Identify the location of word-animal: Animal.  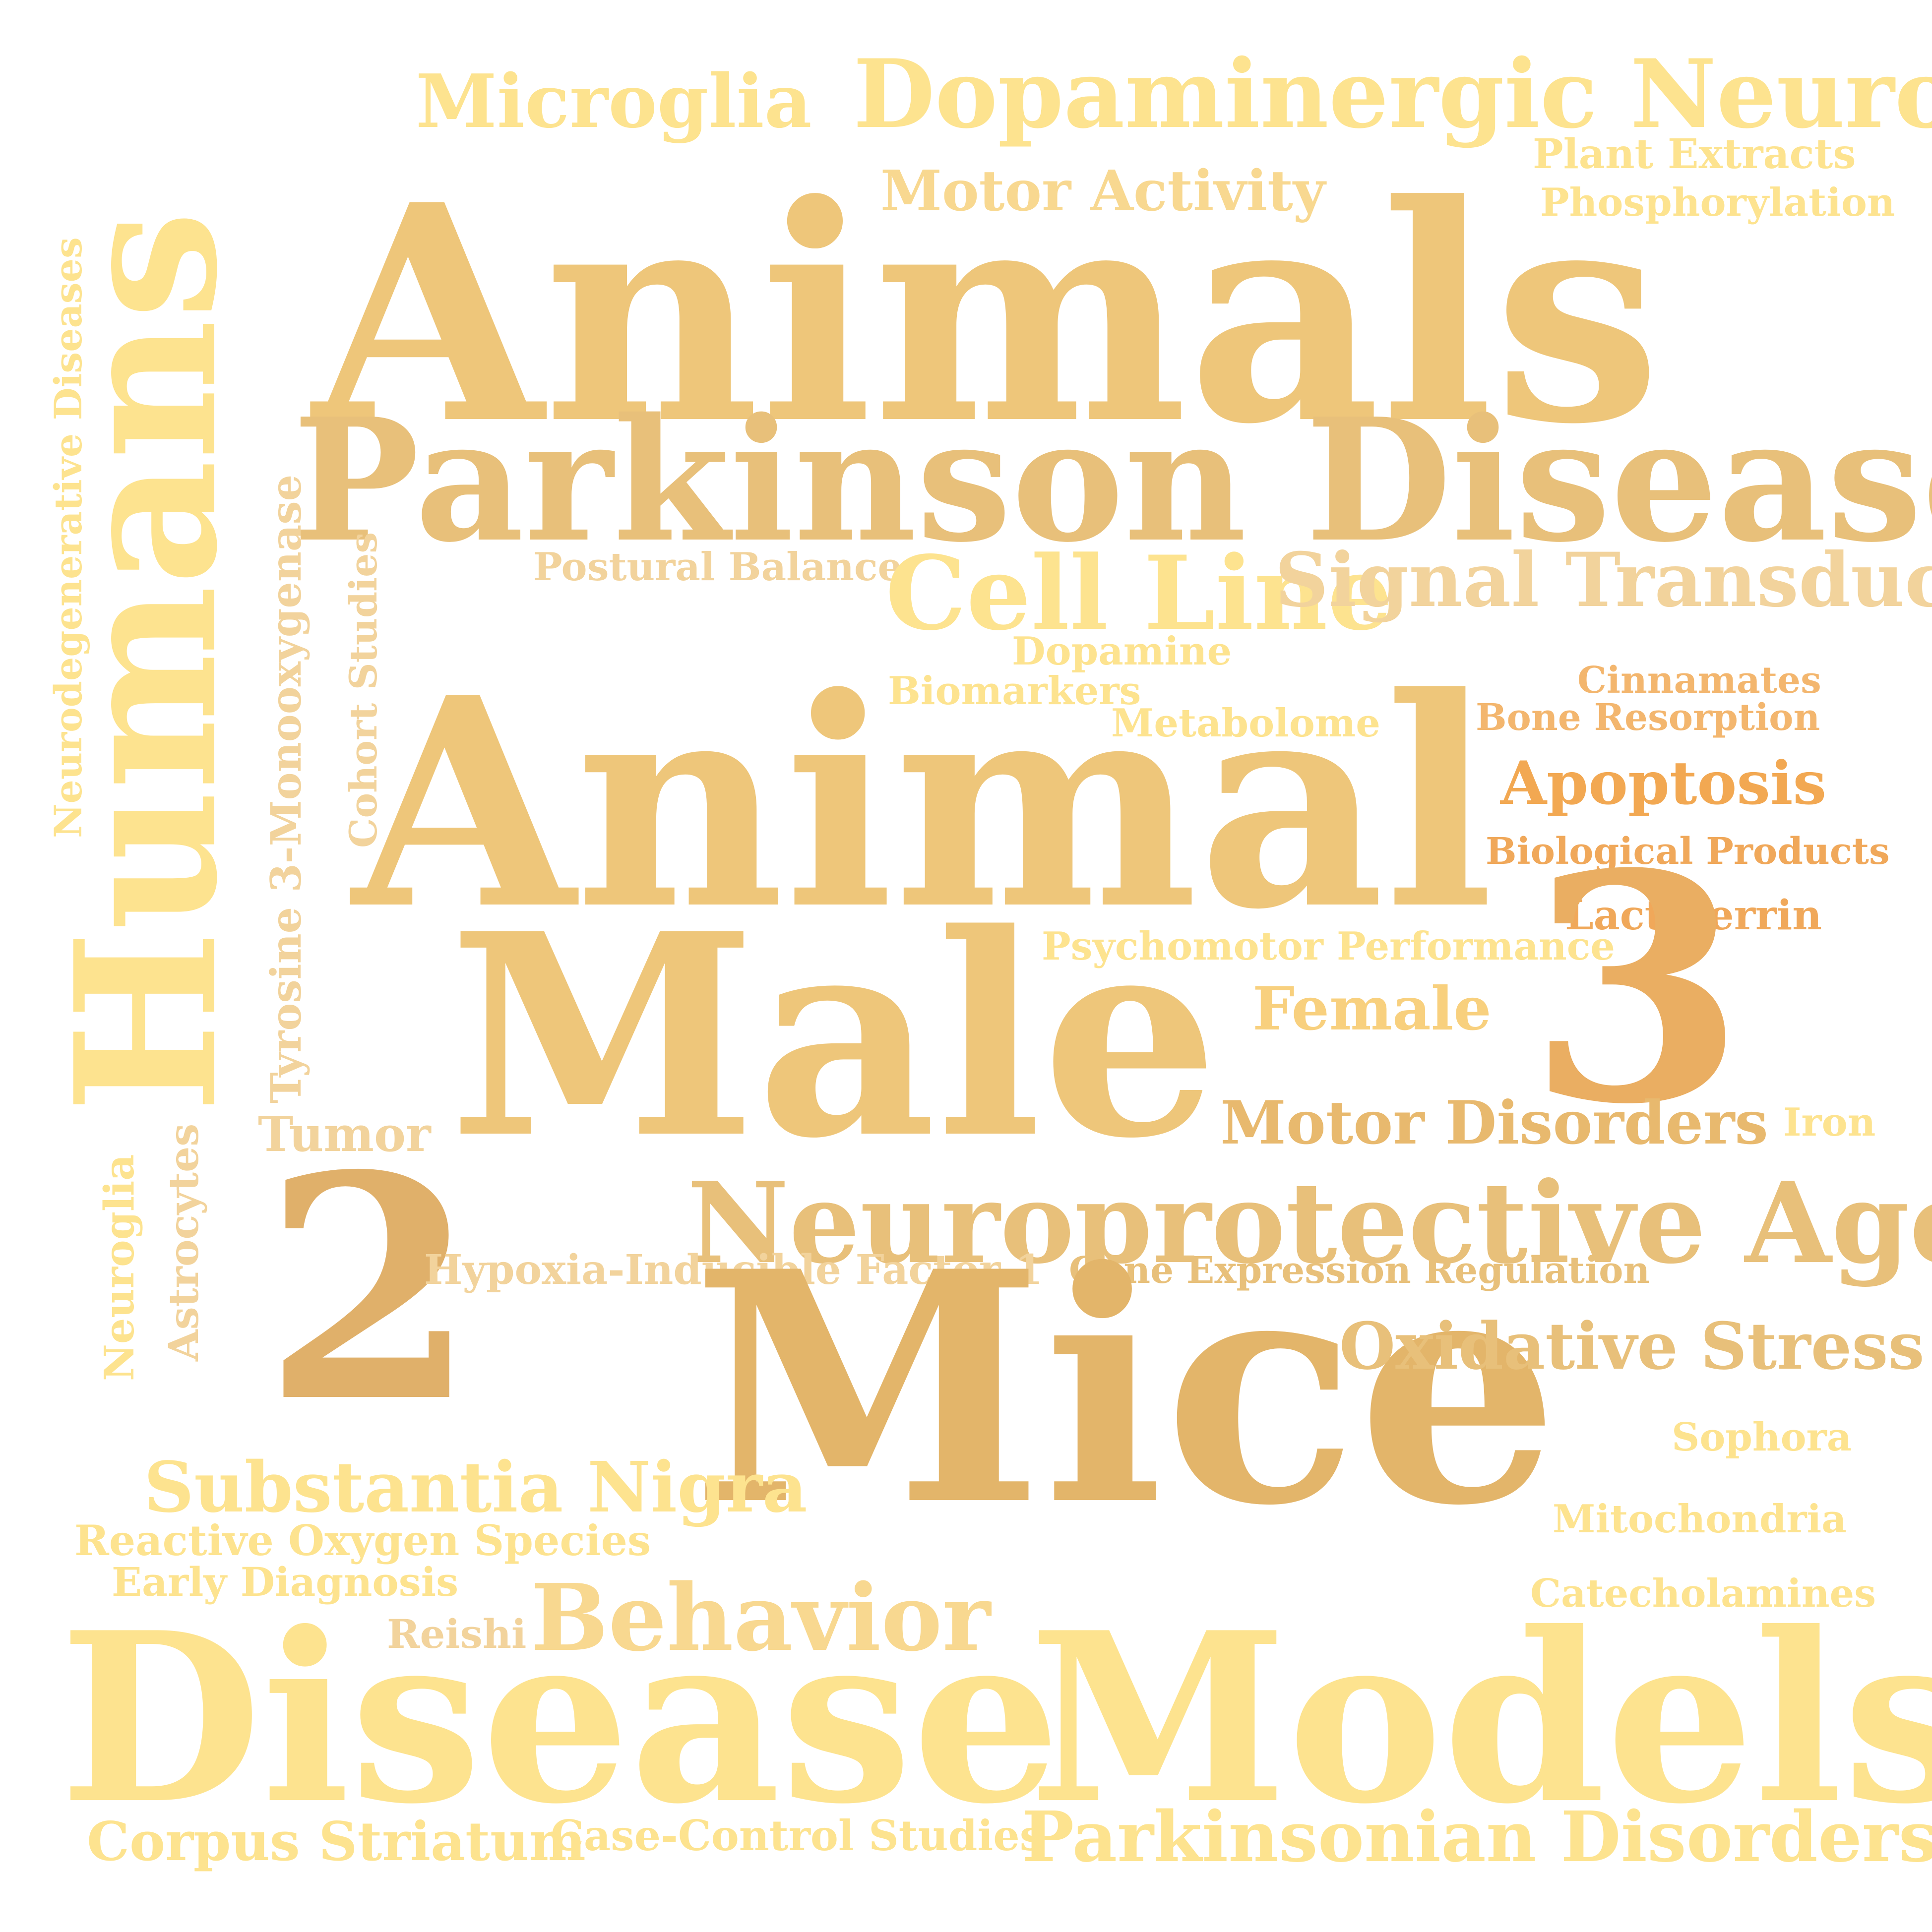
(923, 803).